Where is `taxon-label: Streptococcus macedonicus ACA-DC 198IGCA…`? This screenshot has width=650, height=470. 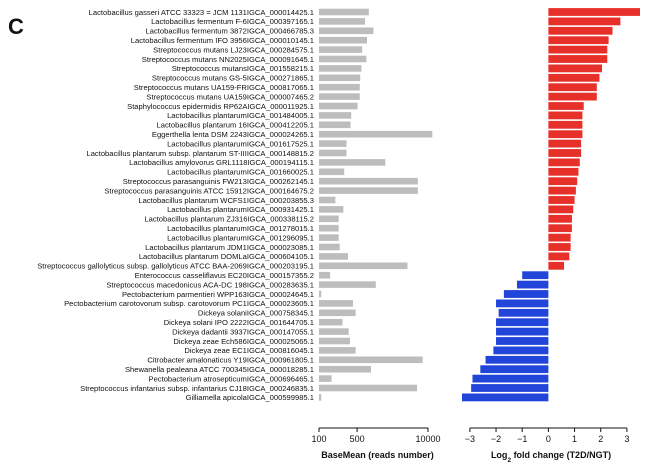
taxon-label: Streptococcus macedonicus ACA-DC 198IGCA… is located at coordinates (210, 284).